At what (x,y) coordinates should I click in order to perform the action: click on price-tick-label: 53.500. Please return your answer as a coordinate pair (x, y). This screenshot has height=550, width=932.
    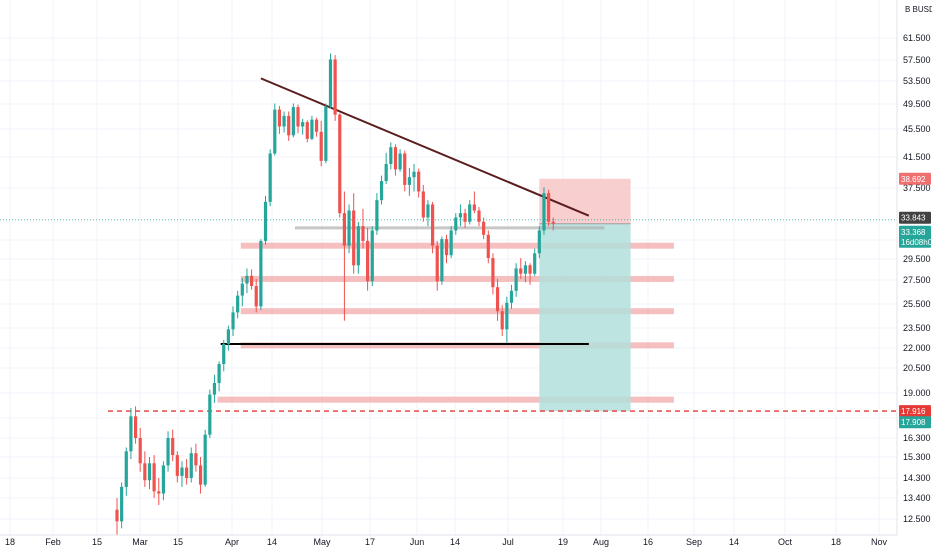
    Looking at the image, I should click on (917, 81).